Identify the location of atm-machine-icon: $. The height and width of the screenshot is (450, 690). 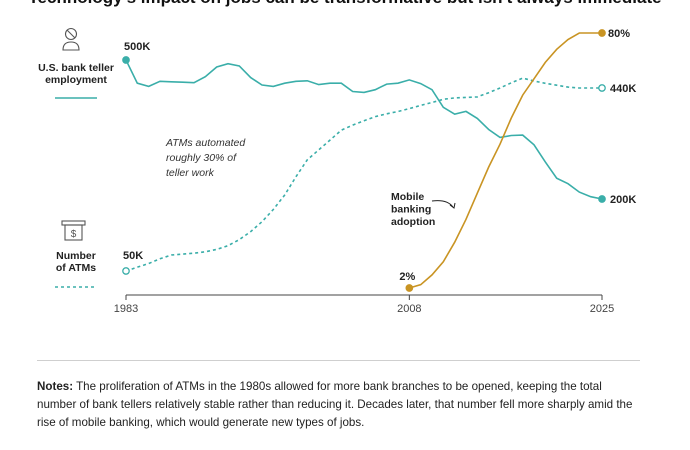
(73, 230).